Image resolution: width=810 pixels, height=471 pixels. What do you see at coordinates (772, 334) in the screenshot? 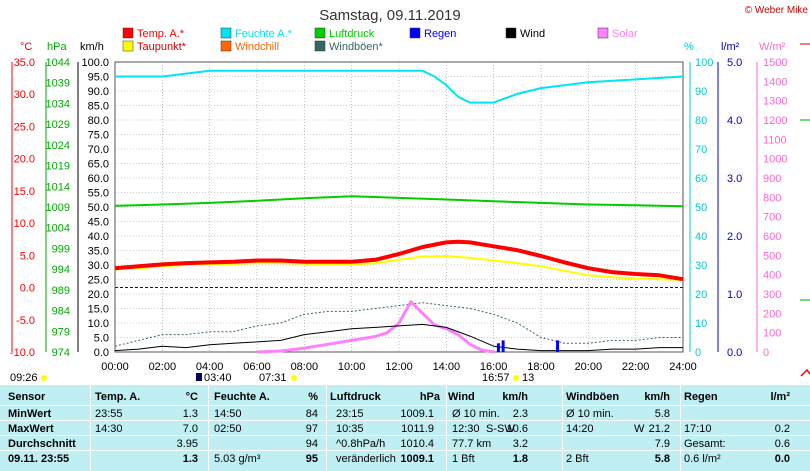
I see `tick-solar: 100` at bounding box center [772, 334].